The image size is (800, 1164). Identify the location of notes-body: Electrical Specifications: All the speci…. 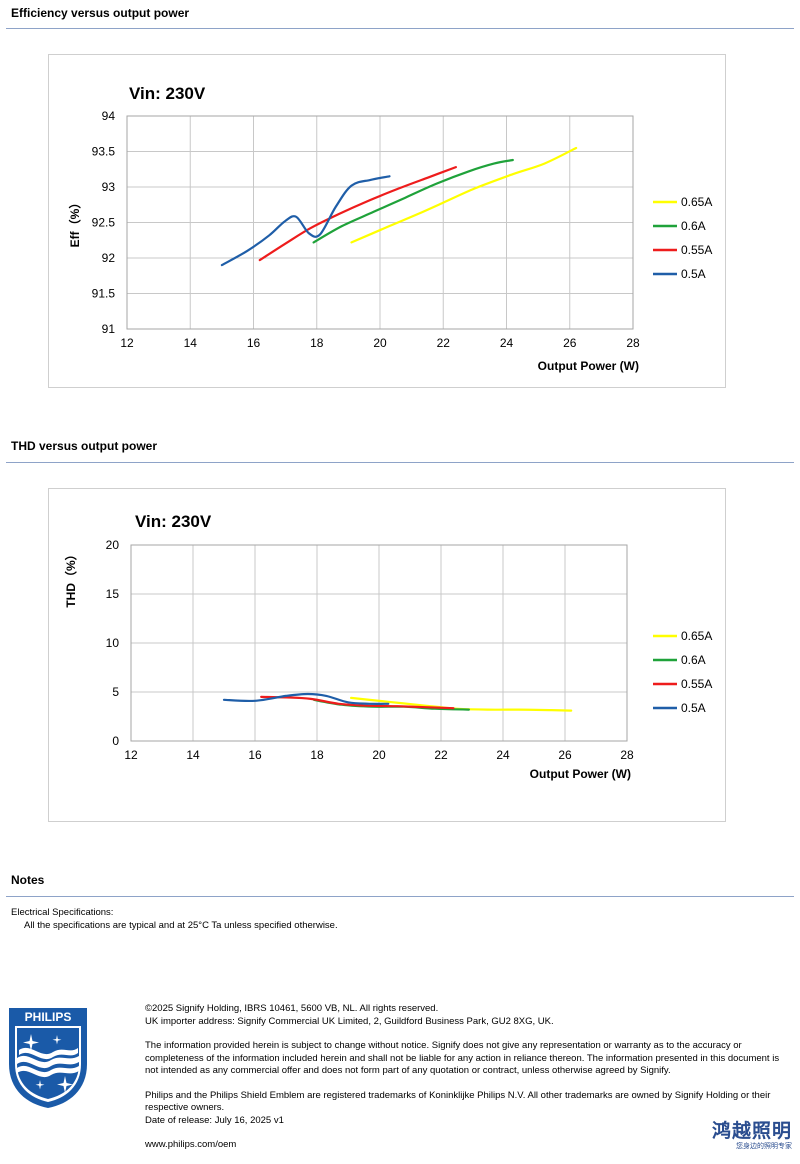
(174, 919).